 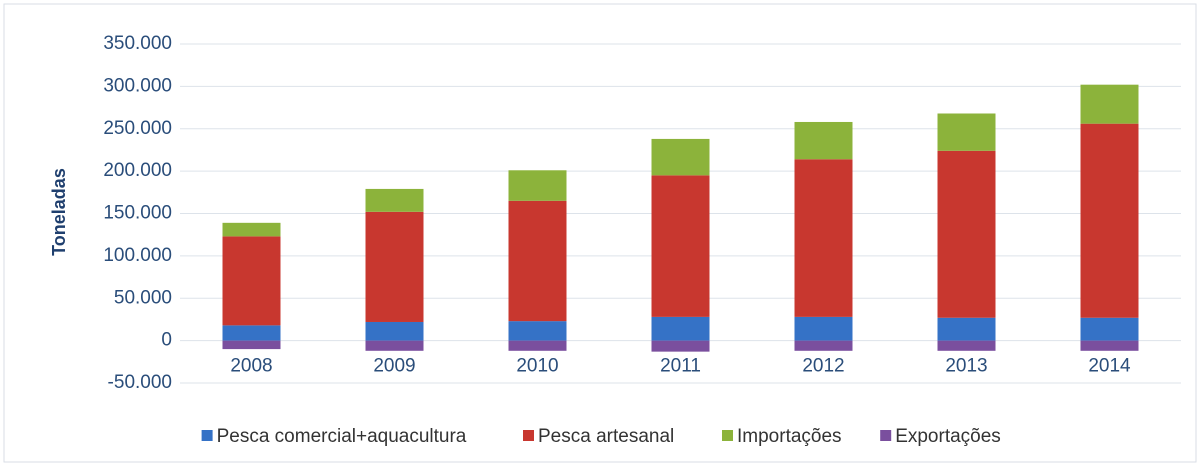 I want to click on x-tick-label: 2012, so click(x=823, y=366).